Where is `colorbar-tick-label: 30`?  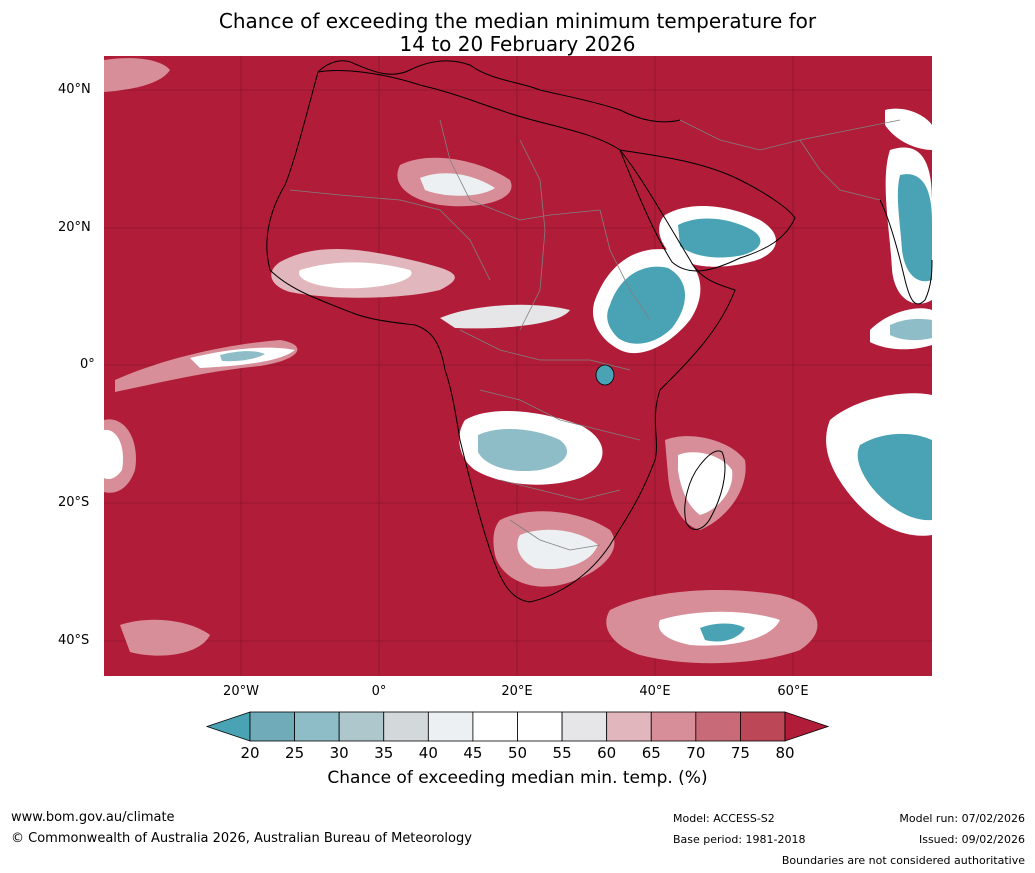
colorbar-tick-label: 30 is located at coordinates (339, 753).